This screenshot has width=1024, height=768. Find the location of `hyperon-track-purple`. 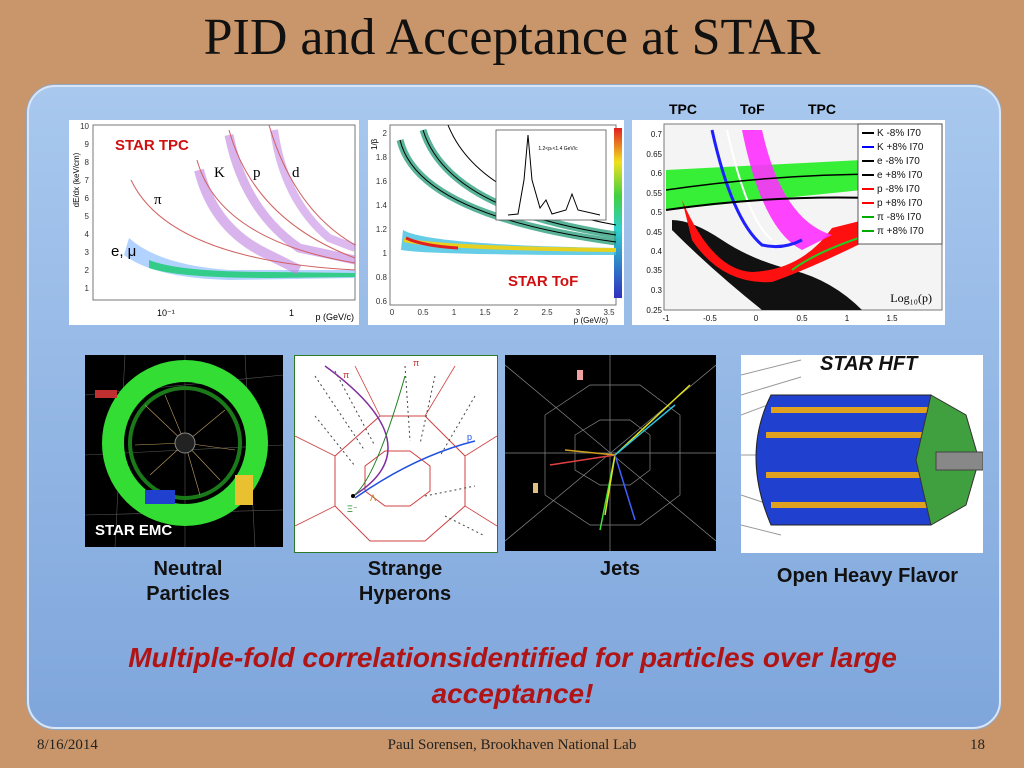

hyperon-track-purple is located at coordinates (356, 431).